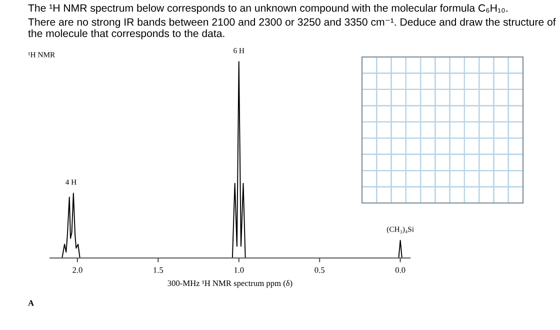 This screenshot has width=560, height=330. What do you see at coordinates (292, 29) in the screenshot?
I see `chart-subtitle: There are no strong IR bands between 2100 and 2300 or 3250 and 3350 cm⁻¹. Deduce and draw the structure of the molecule that corresponds to the data.` at bounding box center [292, 29].